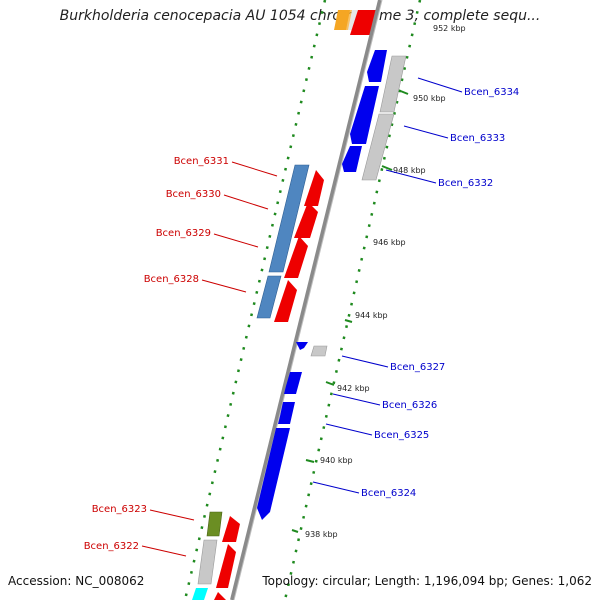 The height and width of the screenshot is (600, 600). I want to click on tick-label: 942 kbp, so click(353, 388).